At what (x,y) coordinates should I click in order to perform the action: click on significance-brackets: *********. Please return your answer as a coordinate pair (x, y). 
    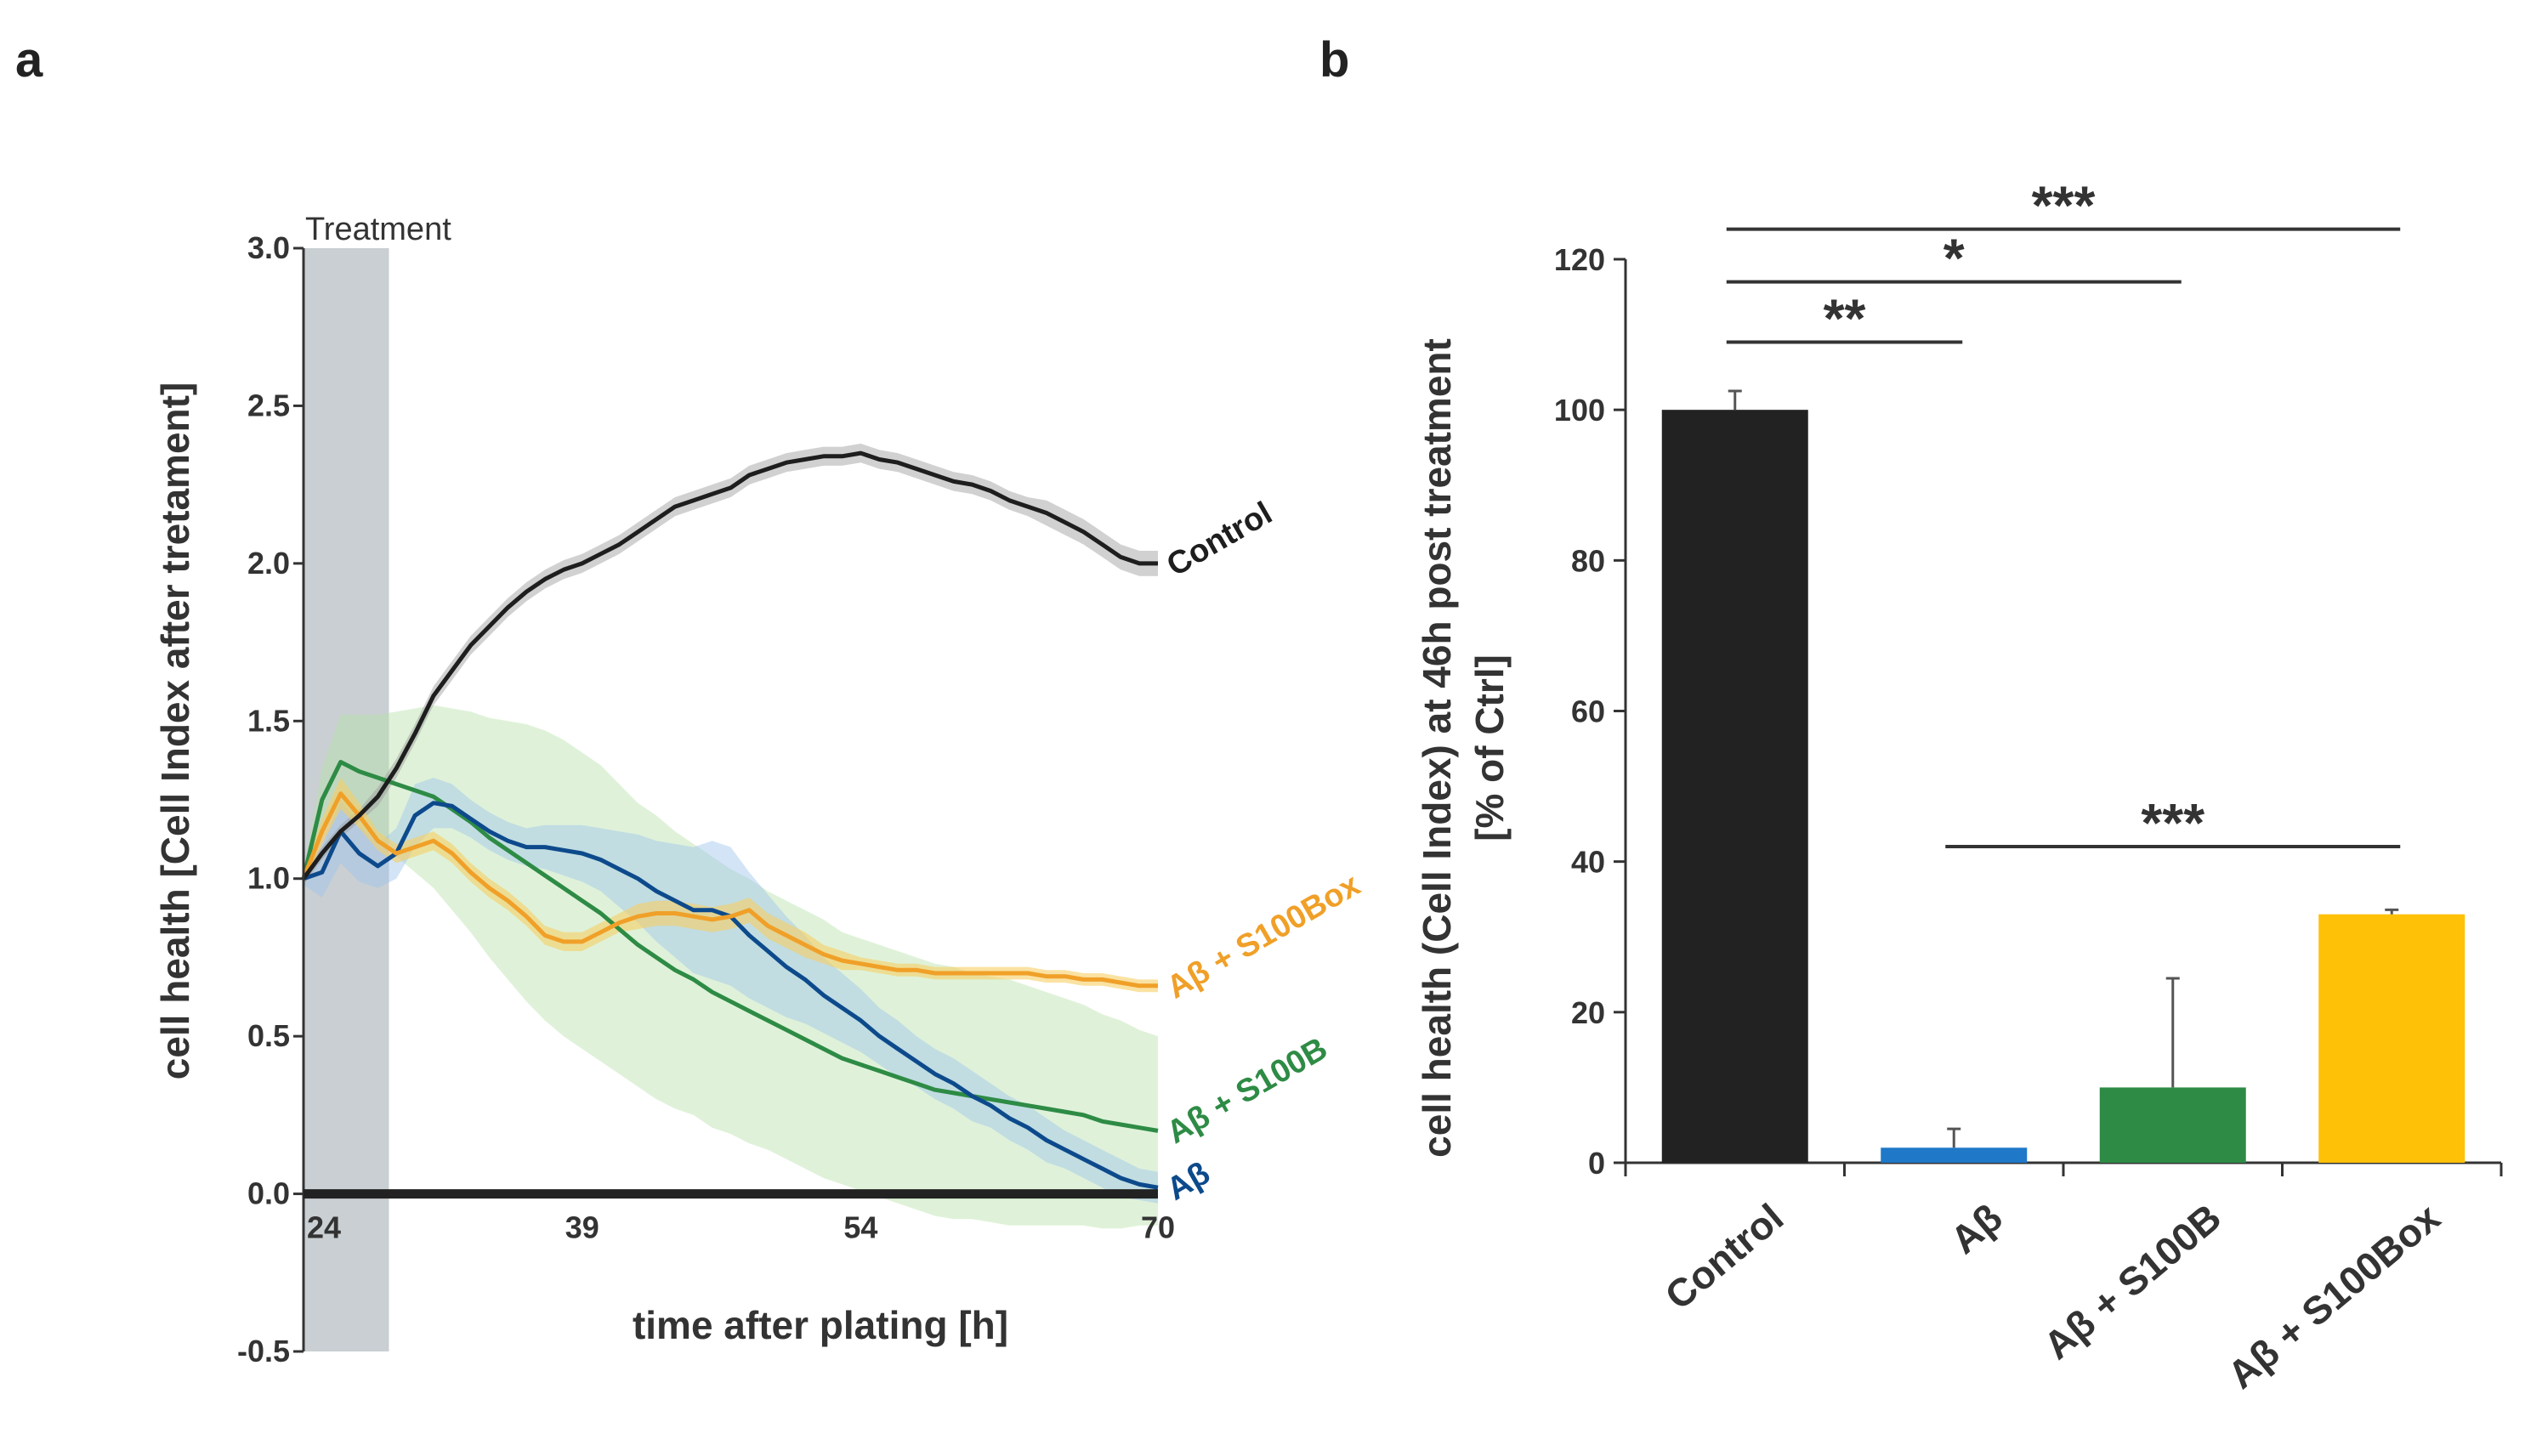
    Looking at the image, I should click on (2063, 514).